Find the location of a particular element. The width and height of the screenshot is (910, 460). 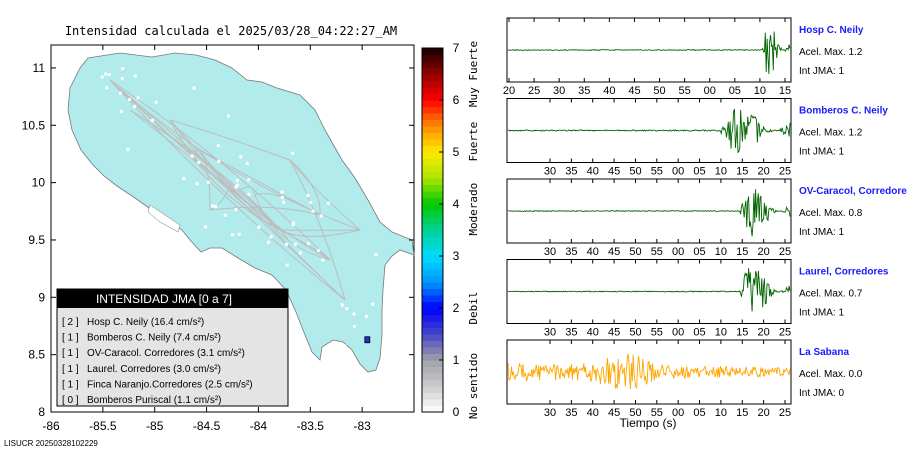

legend-title: INTENSIDAD JMA [0 a 7] is located at coordinates (164, 299).